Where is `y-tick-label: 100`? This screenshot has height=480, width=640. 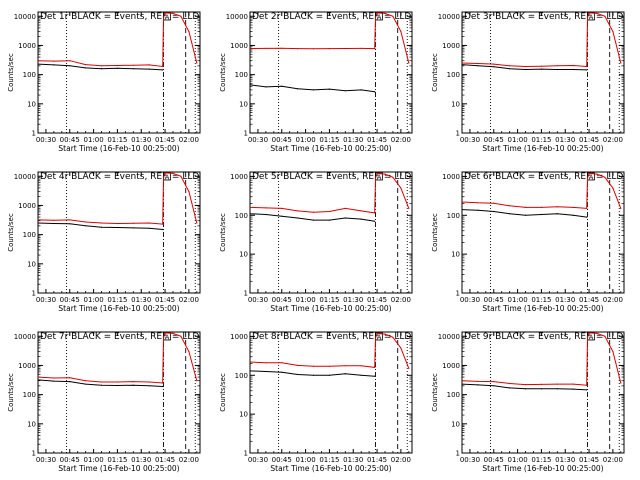 y-tick-label: 100 is located at coordinates (453, 75).